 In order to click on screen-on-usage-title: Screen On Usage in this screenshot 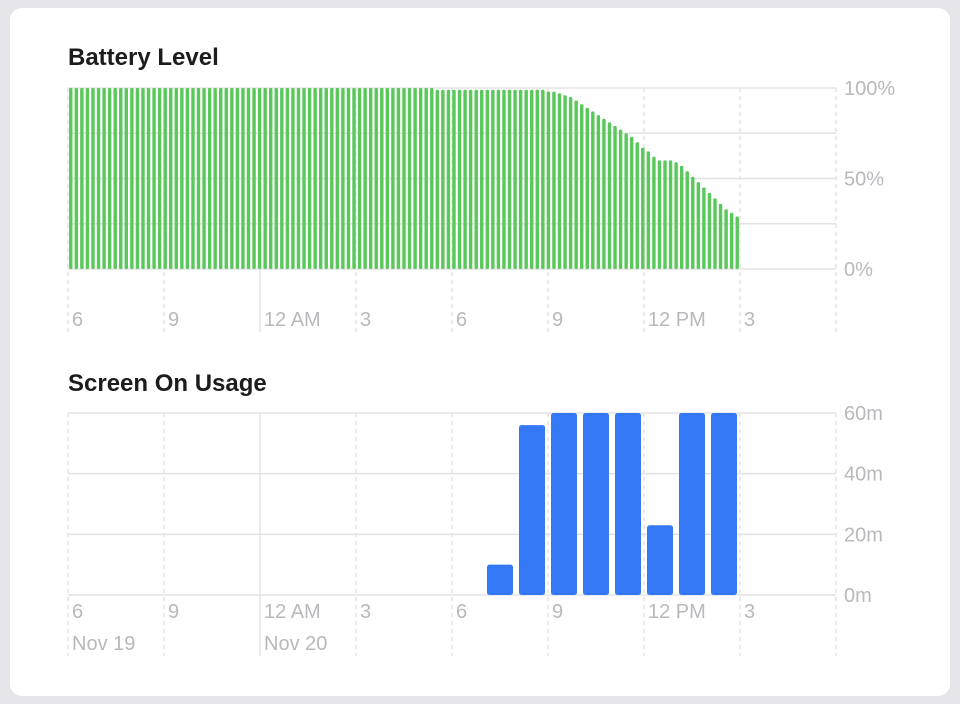, I will do `click(167, 383)`.